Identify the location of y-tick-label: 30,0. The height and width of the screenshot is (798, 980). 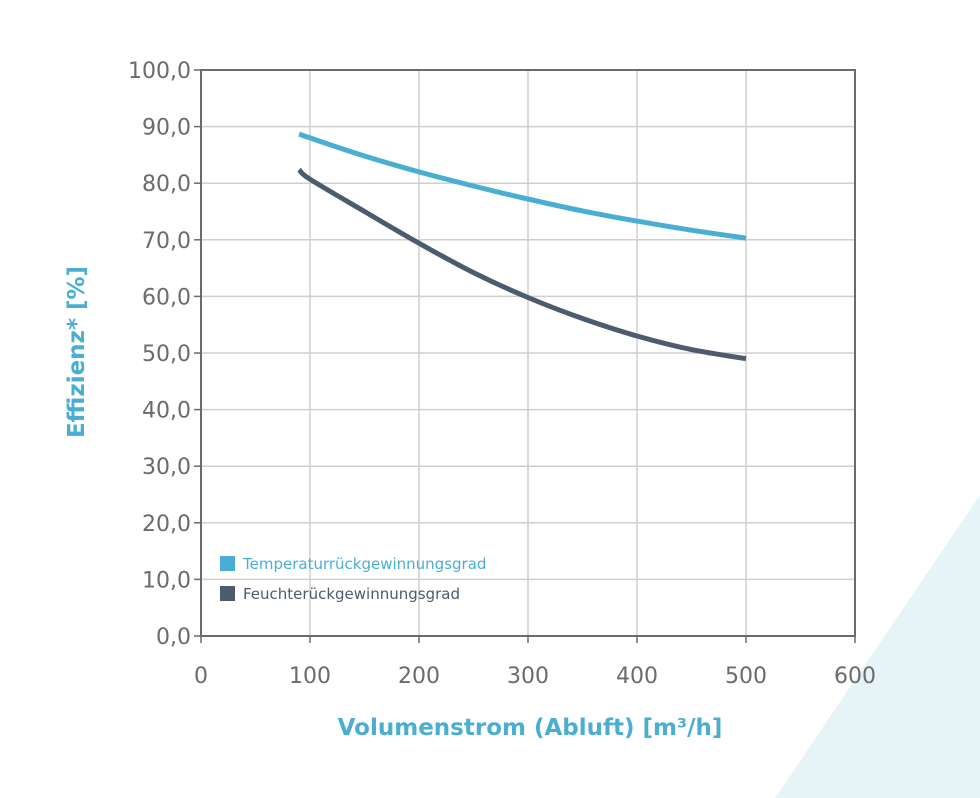
(166, 467).